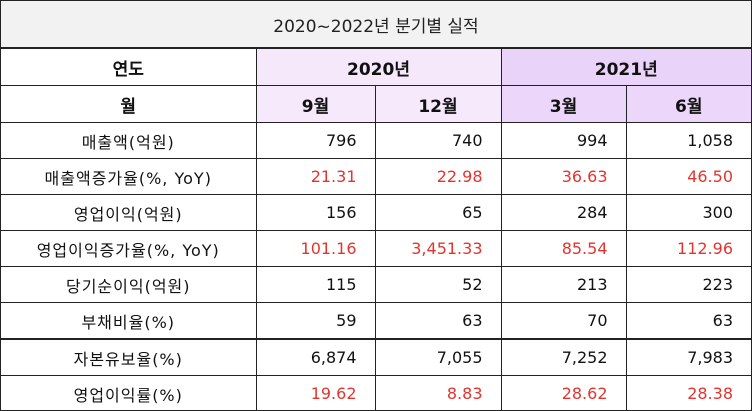 Image resolution: width=752 pixels, height=411 pixels. I want to click on value-cell: 46.50, so click(688, 176).